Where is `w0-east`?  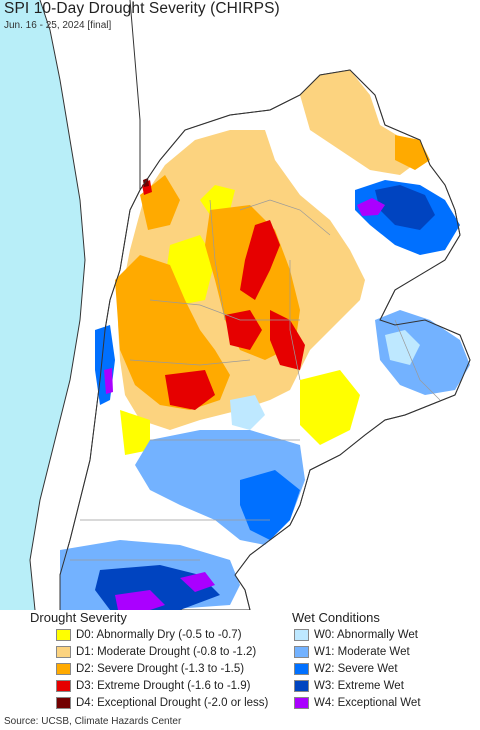
w0-east is located at coordinates (402, 347).